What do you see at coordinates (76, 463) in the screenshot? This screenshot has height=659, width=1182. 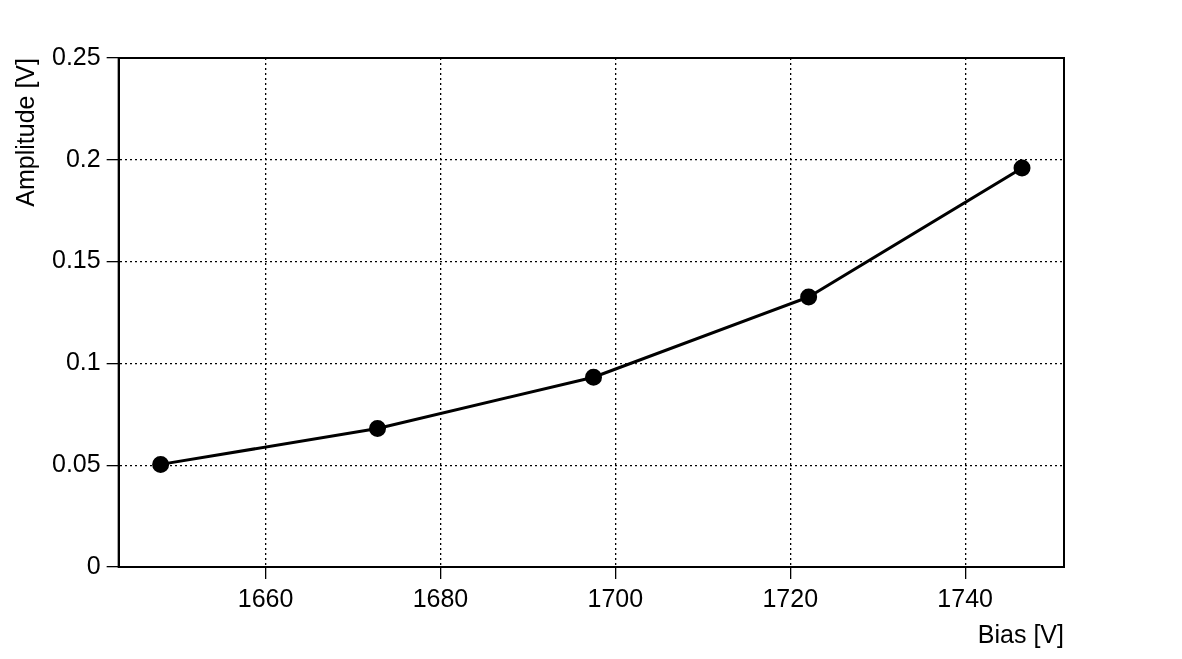 I see `y-tick-label: 0.05` at bounding box center [76, 463].